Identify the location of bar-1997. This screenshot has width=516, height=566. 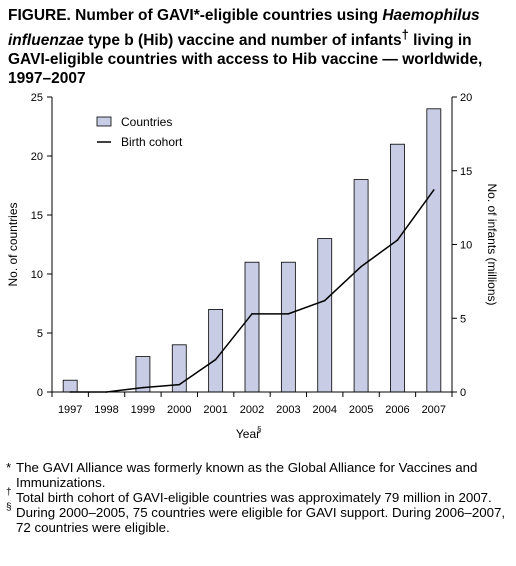
(70, 386).